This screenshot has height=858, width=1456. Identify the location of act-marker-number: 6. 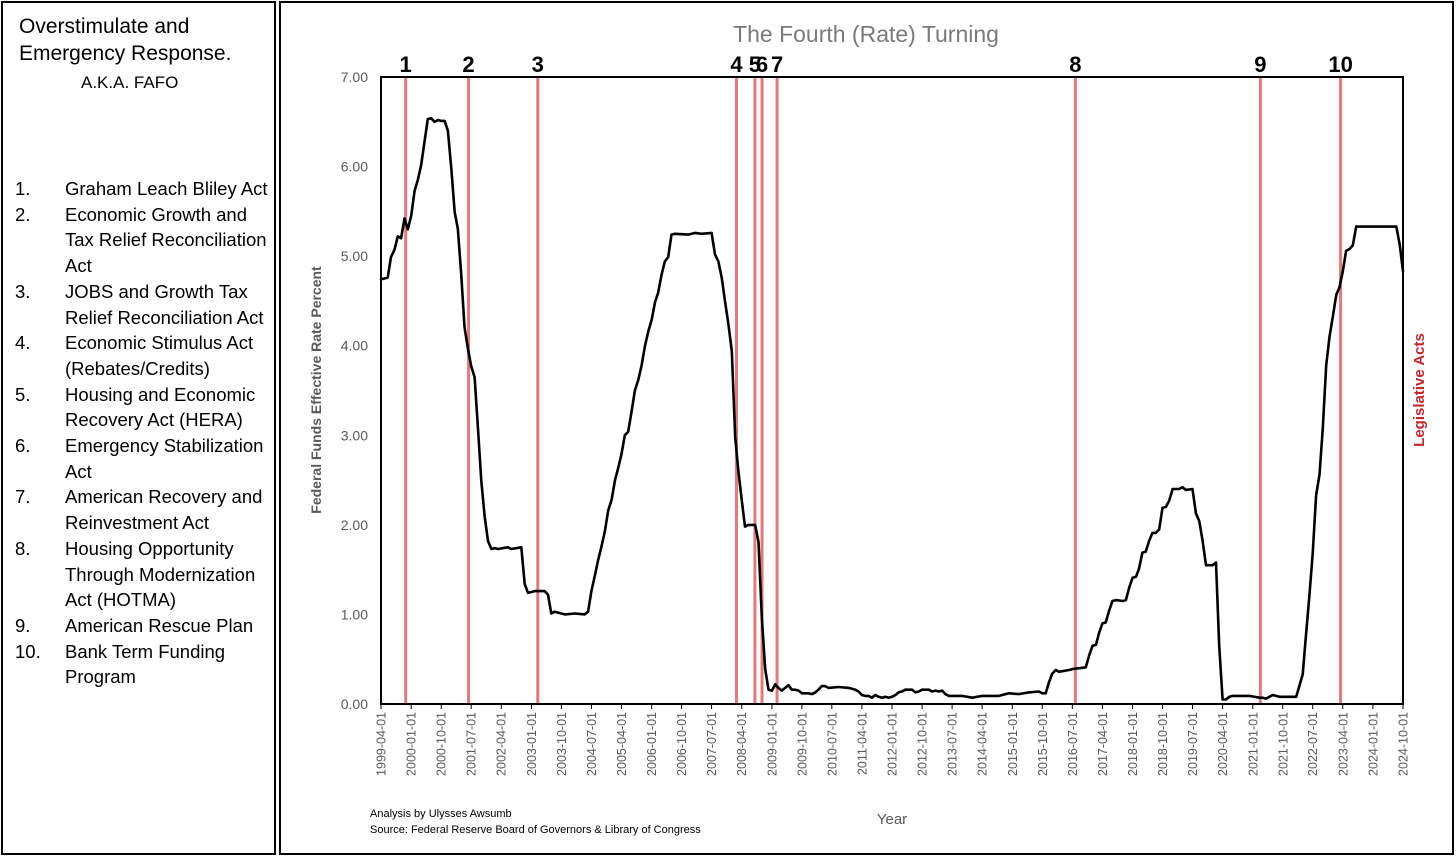
(762, 64).